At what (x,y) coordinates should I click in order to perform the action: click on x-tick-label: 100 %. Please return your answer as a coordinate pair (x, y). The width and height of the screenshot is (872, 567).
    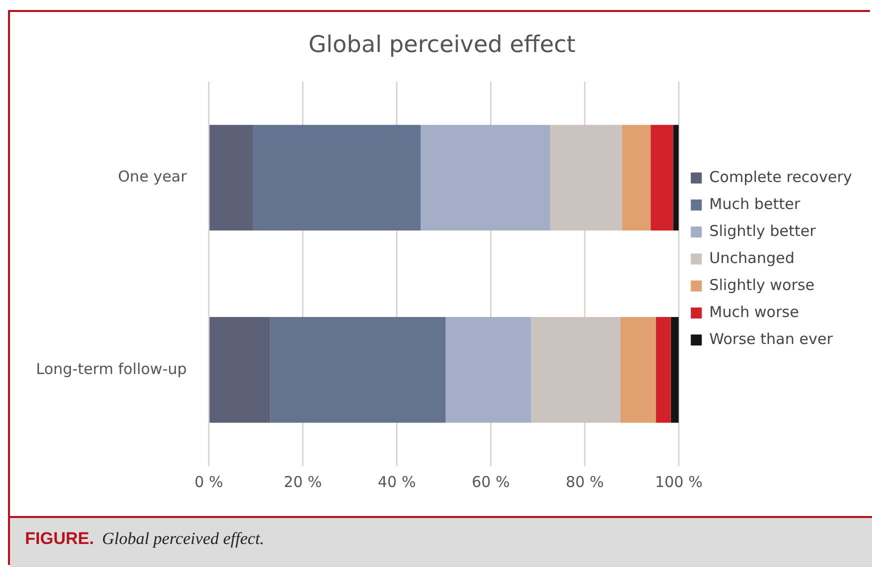
    Looking at the image, I should click on (678, 481).